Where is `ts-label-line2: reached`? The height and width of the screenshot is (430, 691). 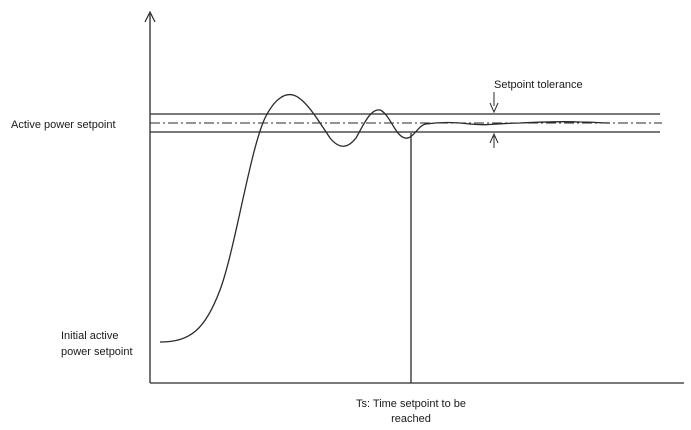
ts-label-line2: reached is located at coordinates (411, 419).